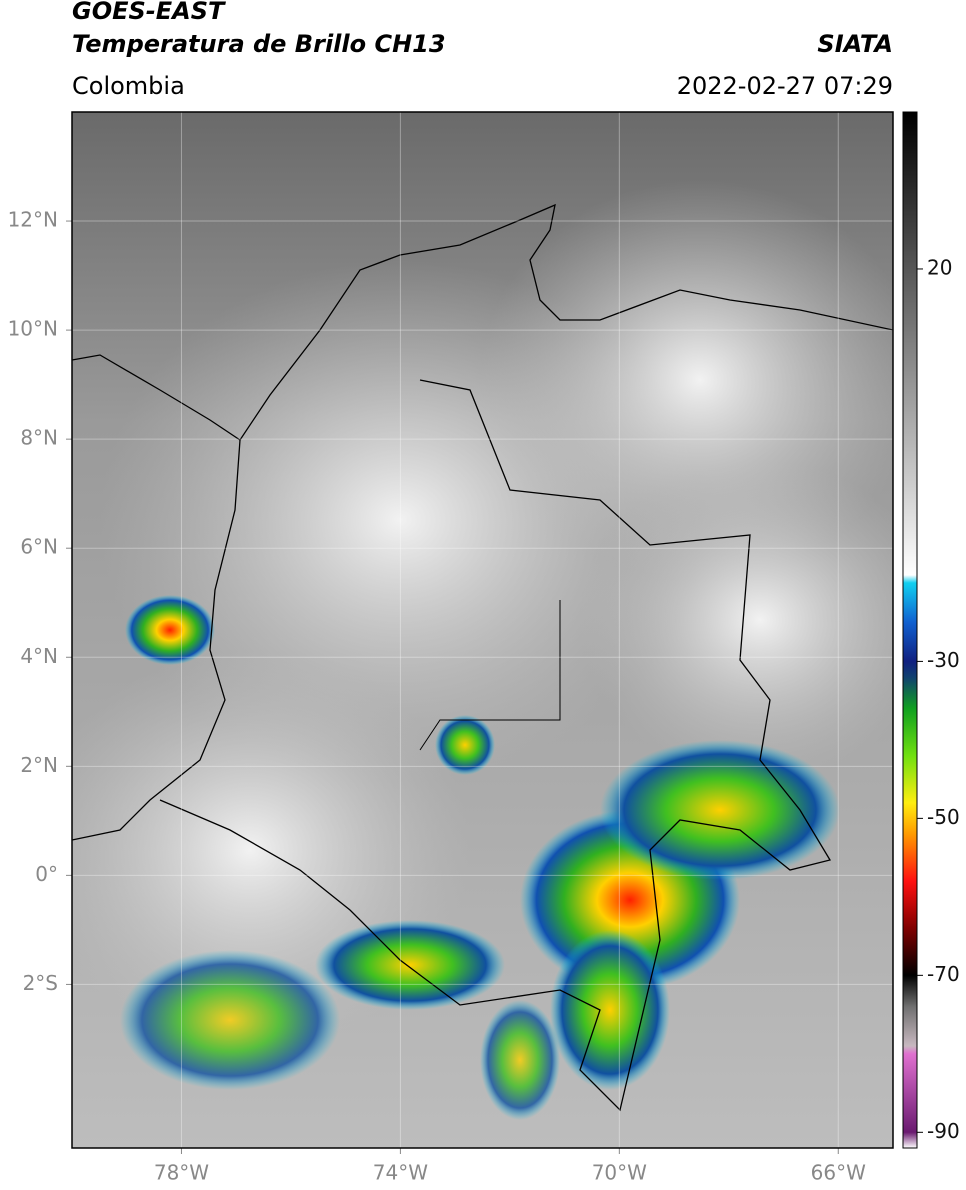  Describe the element at coordinates (33, 220) in the screenshot. I see `y-tick-label: 12°N` at that location.